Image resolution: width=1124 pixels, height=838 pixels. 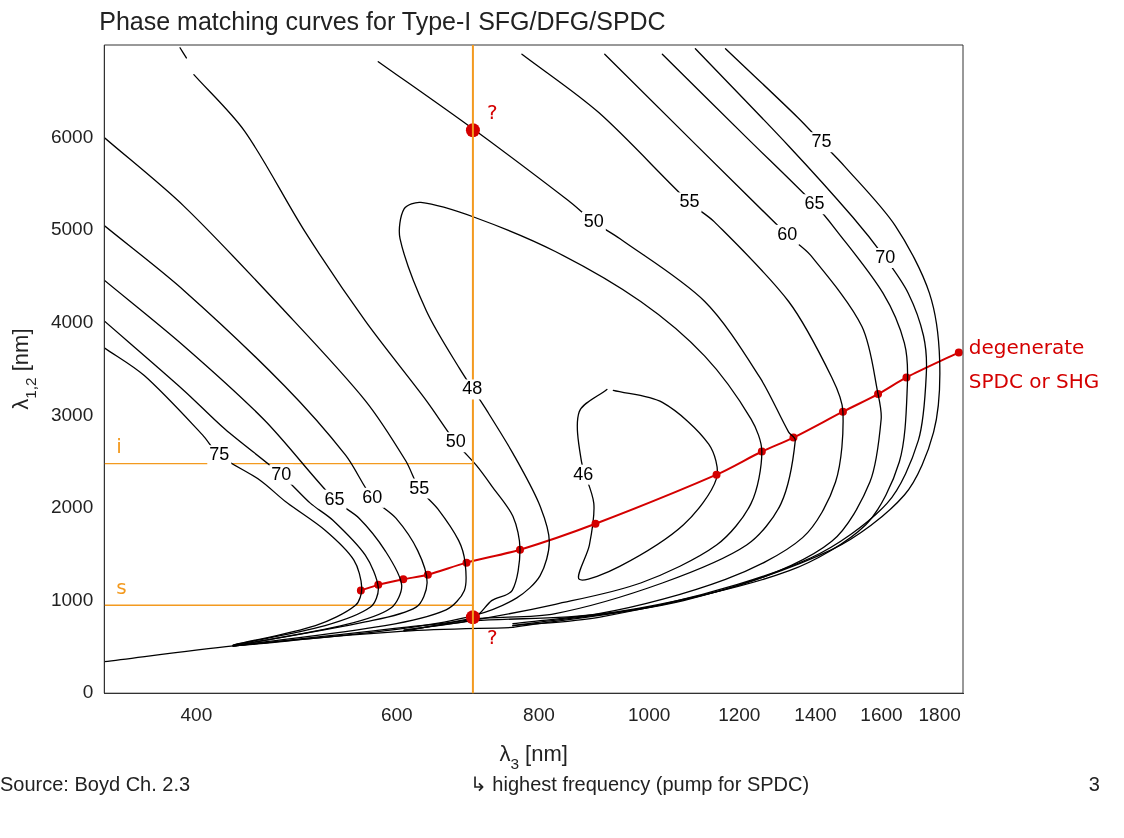 I want to click on y-tick-label: 0, so click(x=88, y=692).